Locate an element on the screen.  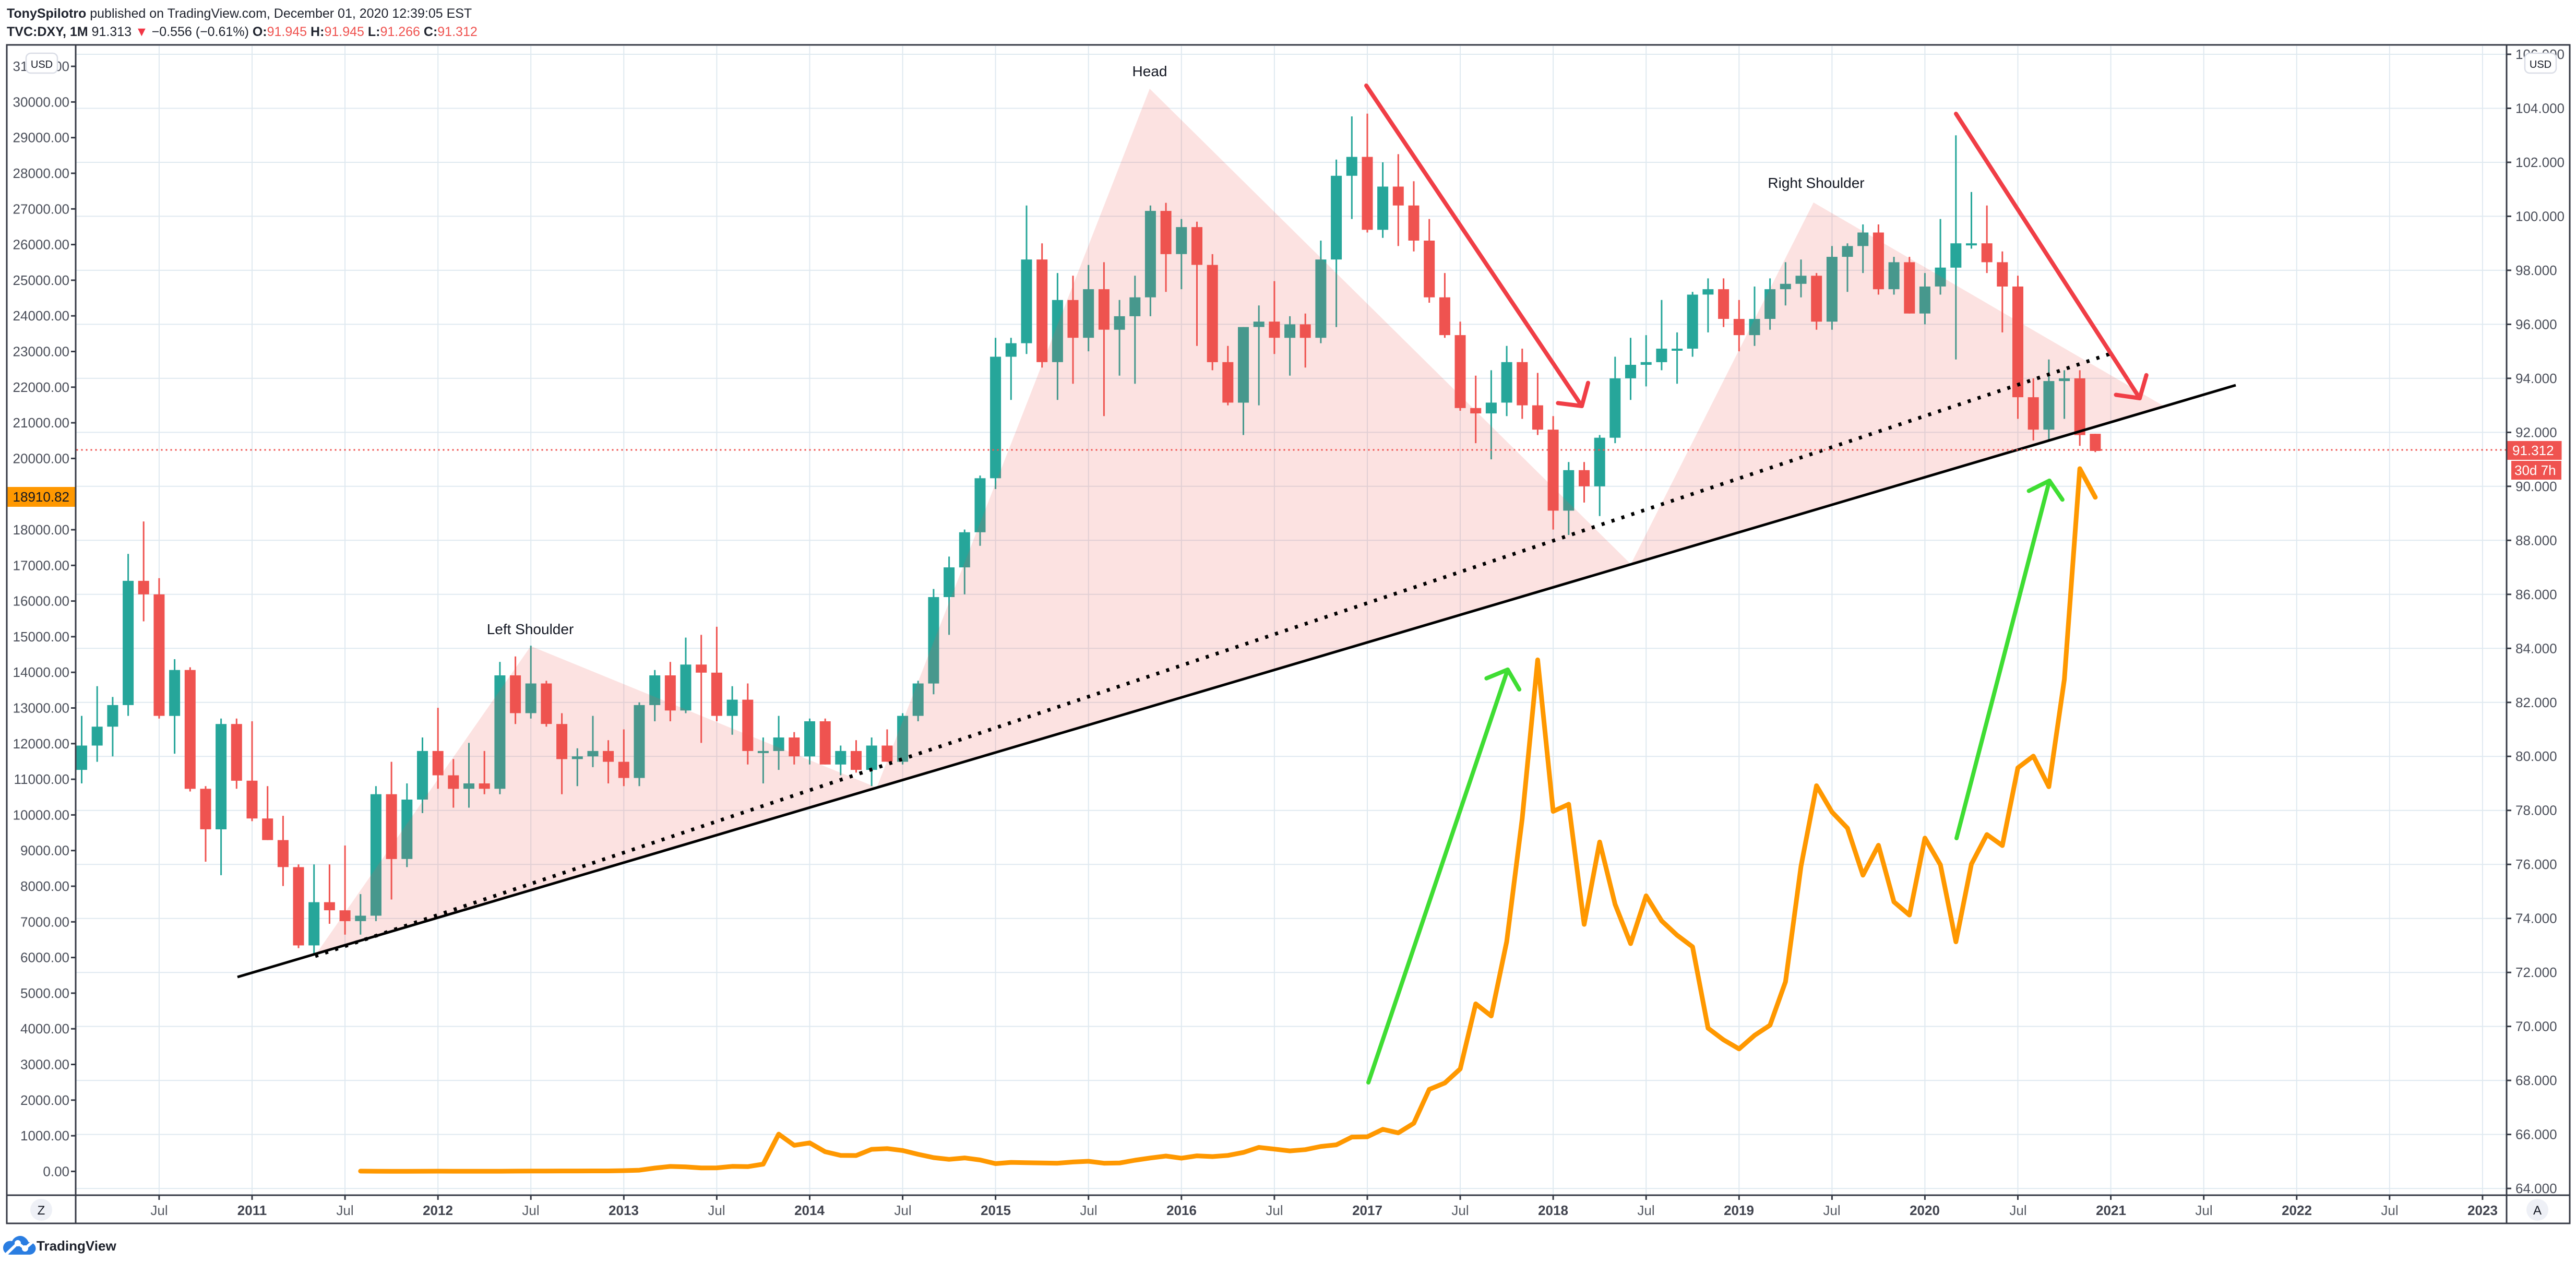
svg-text: 26000.00 is located at coordinates (41, 245).